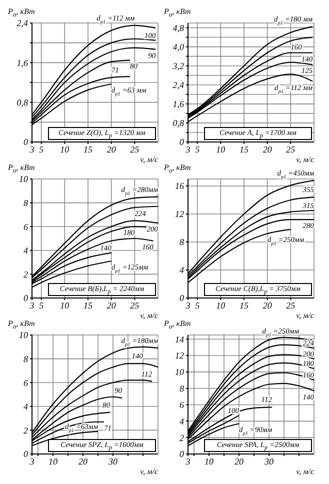  What do you see at coordinates (179, 186) in the screenshot?
I see `y-tick-label: 16` at bounding box center [179, 186].